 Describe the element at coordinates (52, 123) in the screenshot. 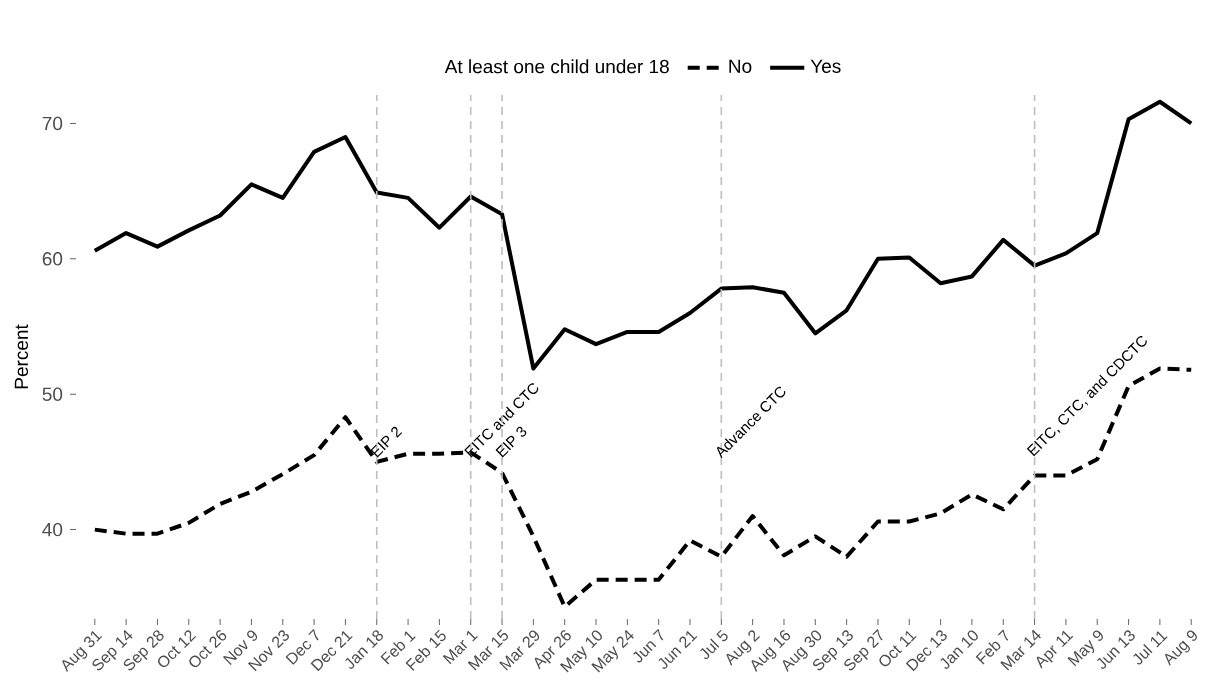

I see `y-tick-label: 70` at that location.